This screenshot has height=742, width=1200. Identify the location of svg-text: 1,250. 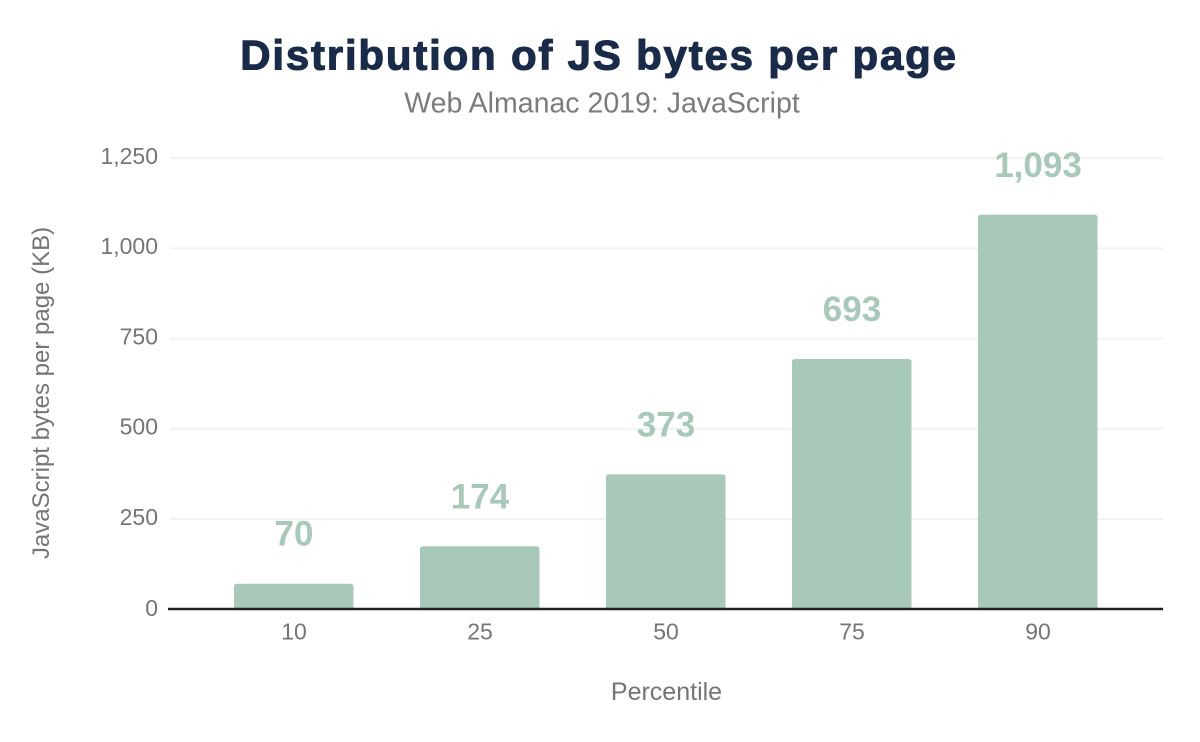
(129, 156).